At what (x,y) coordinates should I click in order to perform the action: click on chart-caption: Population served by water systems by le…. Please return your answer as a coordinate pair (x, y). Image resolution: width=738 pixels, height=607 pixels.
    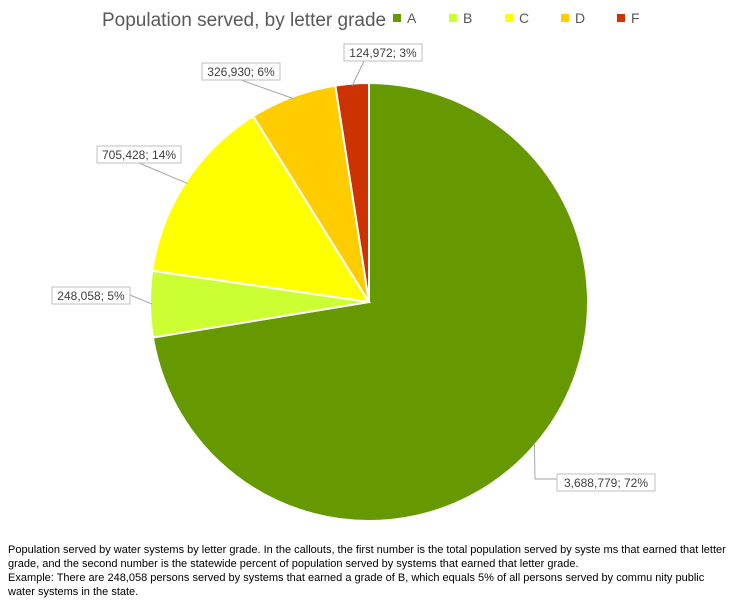
    Looking at the image, I should click on (369, 571).